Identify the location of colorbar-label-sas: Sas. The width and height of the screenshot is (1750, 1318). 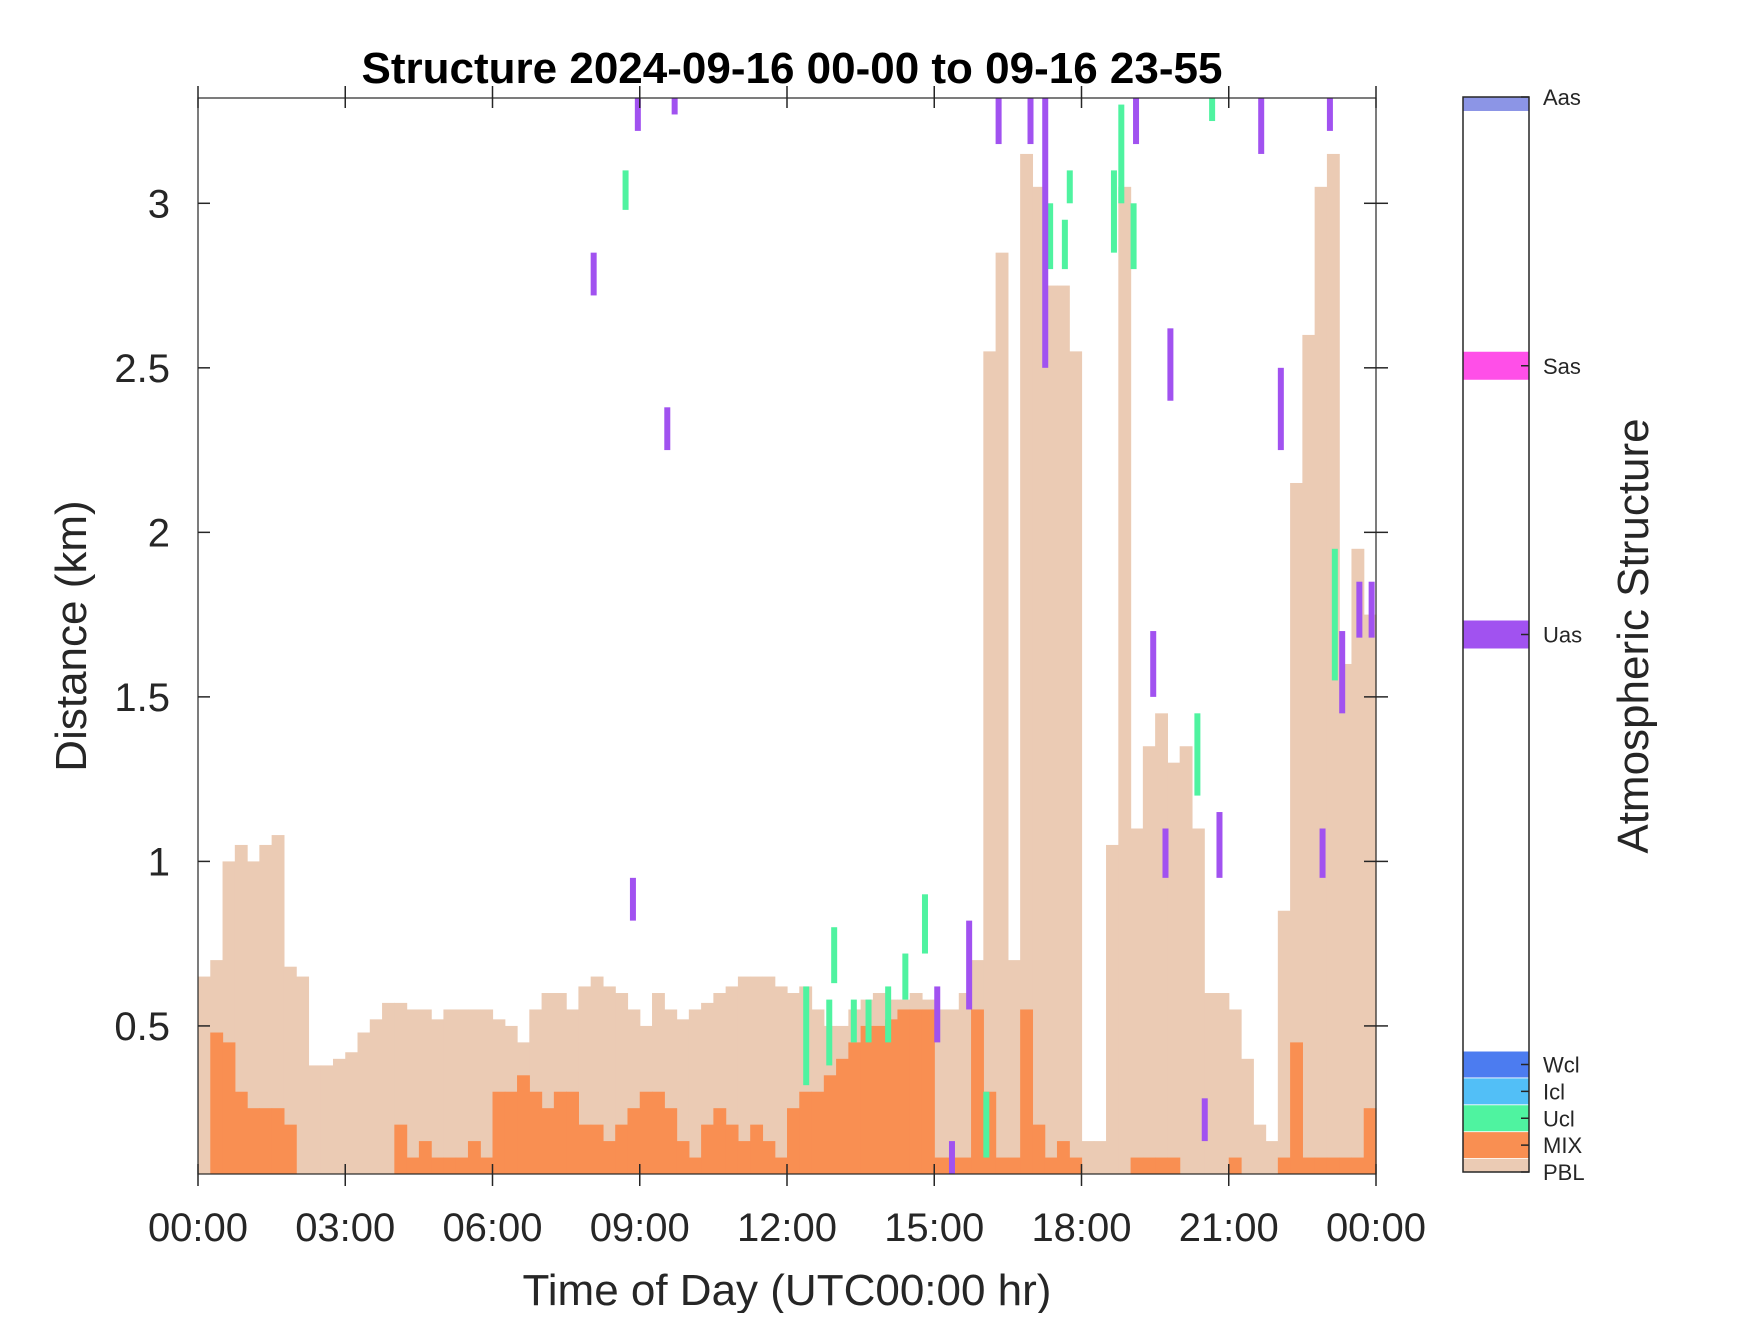
(1562, 366).